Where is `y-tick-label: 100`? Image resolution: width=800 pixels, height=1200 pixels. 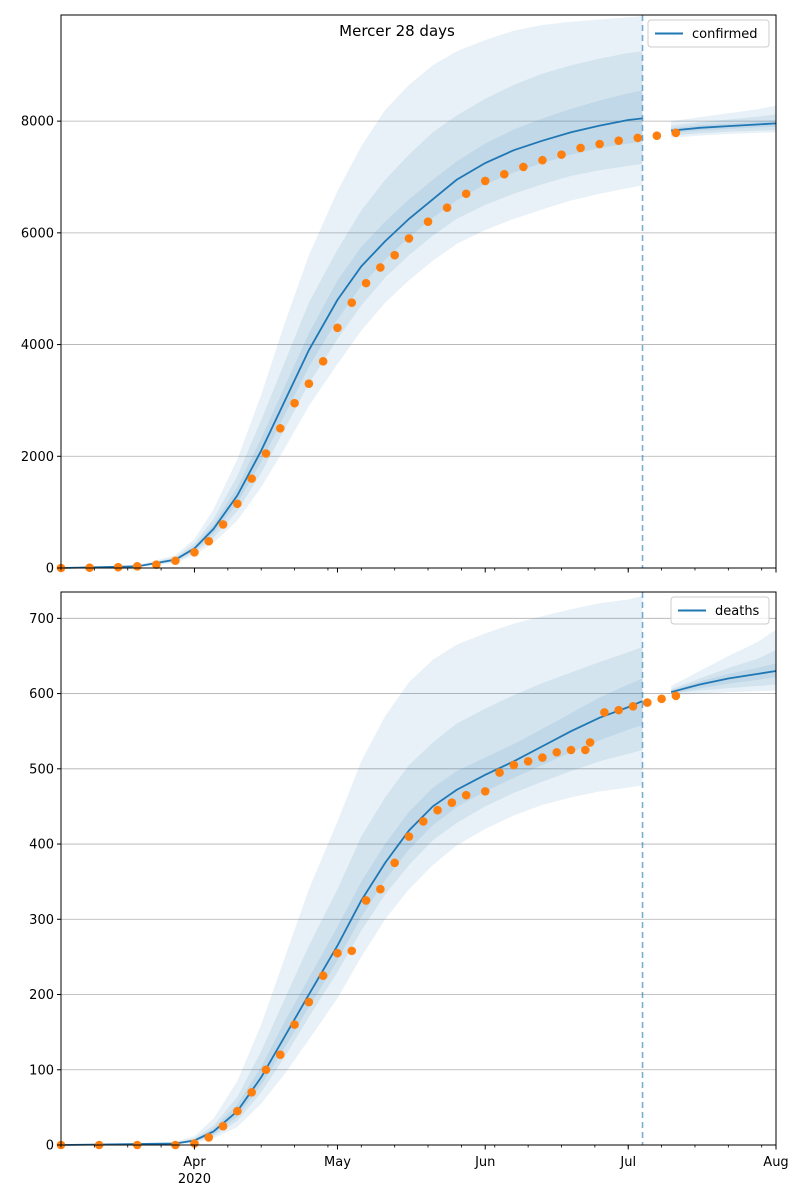
y-tick-label: 100 is located at coordinates (41, 1070).